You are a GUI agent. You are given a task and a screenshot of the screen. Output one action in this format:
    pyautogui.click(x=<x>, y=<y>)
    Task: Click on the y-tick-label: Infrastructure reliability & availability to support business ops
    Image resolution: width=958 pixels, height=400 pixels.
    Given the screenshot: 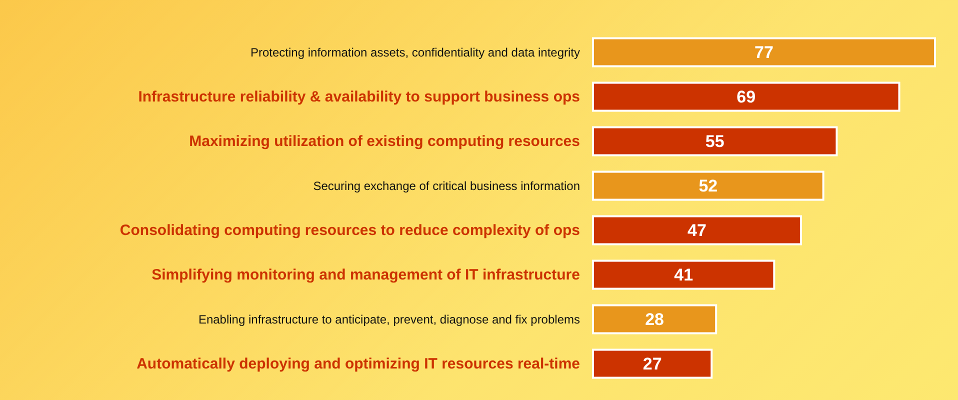 What is the action you would take?
    pyautogui.click(x=359, y=97)
    